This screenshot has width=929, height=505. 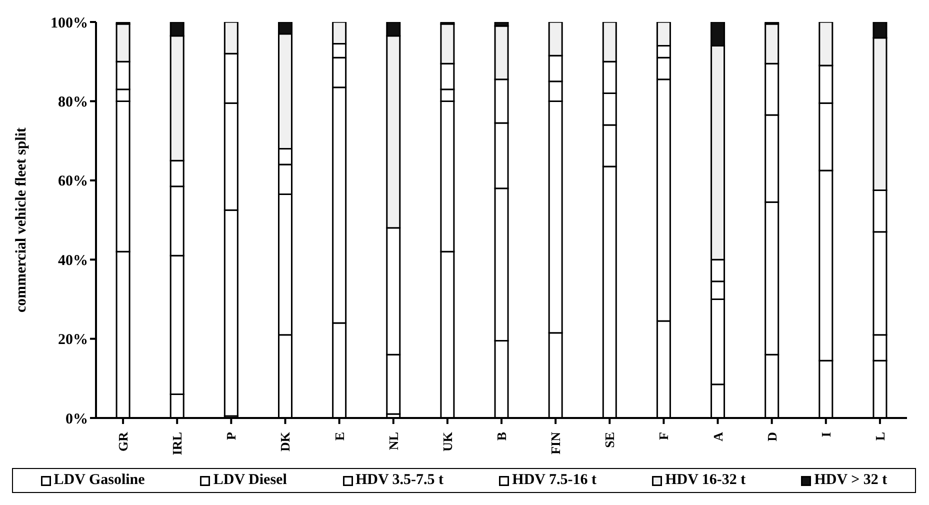 I want to click on x-tick-label: D, so click(x=772, y=437).